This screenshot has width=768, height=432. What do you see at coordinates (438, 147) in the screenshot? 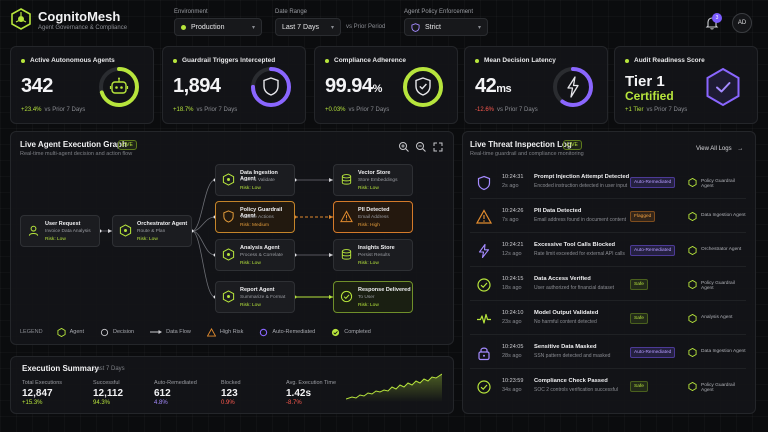
I see `fullscreen-icon` at bounding box center [438, 147].